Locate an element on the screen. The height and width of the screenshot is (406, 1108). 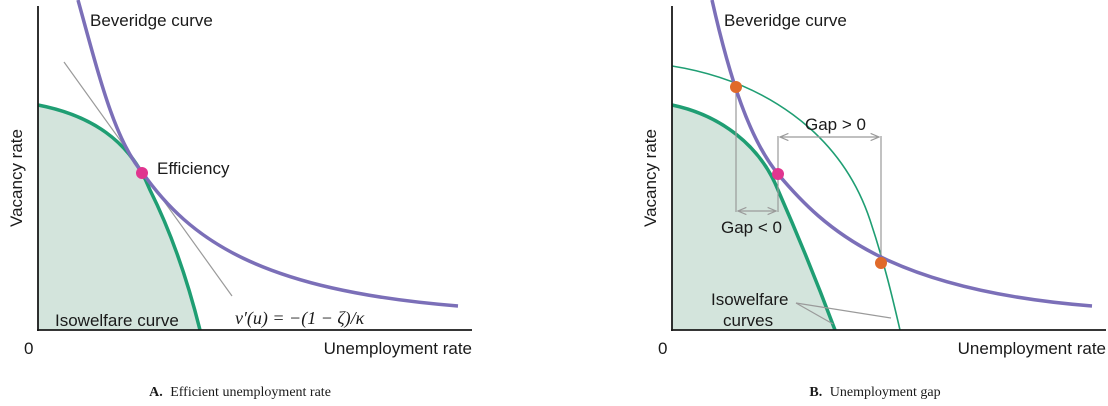
beveridge-label: Beveridge curve is located at coordinates (151, 20).